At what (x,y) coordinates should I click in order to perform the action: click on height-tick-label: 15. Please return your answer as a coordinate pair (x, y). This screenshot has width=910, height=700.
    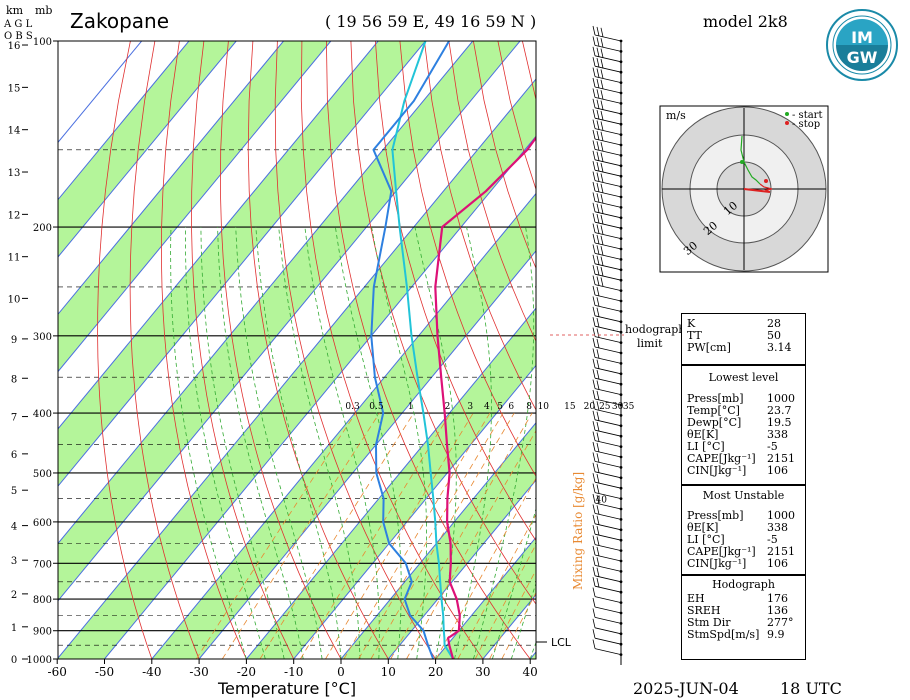
    Looking at the image, I should click on (14, 88).